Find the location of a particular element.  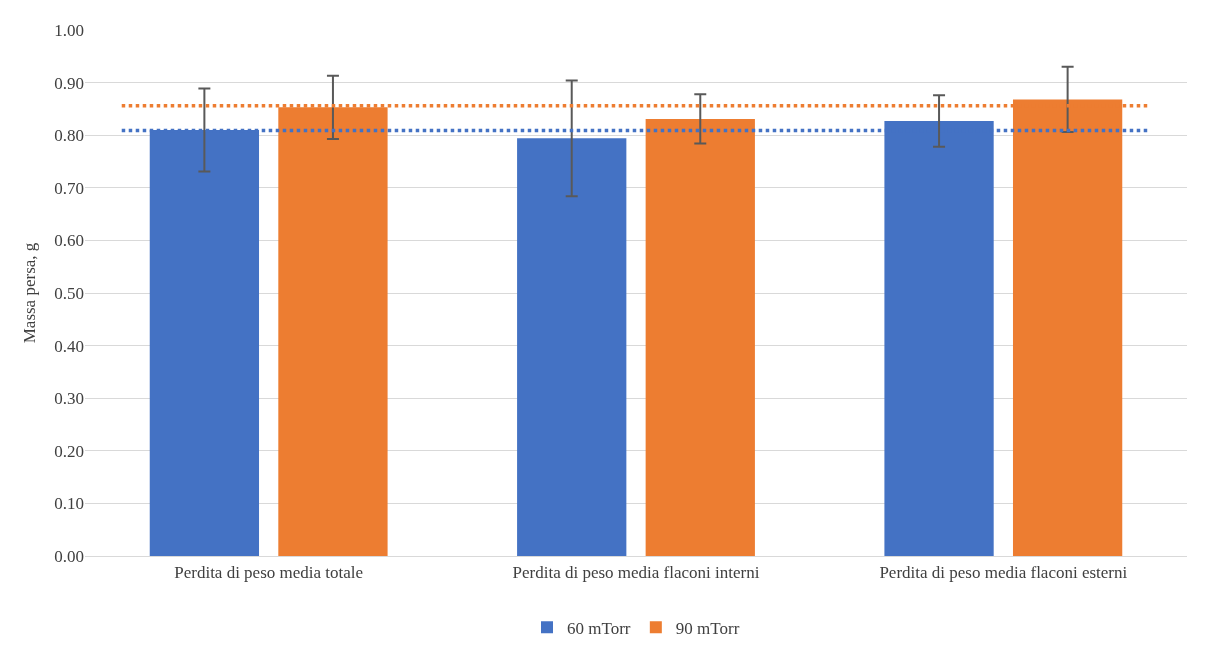

x-tick-label: Perdita di peso media flaconi esterni is located at coordinates (1003, 572).